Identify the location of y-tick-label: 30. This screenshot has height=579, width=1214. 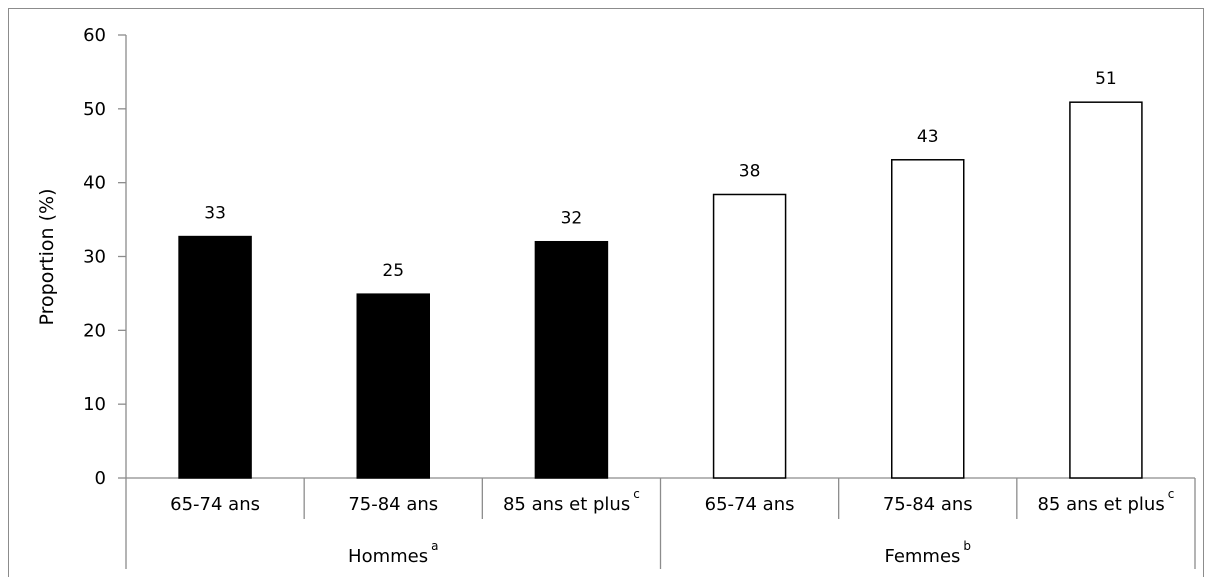
(94, 257).